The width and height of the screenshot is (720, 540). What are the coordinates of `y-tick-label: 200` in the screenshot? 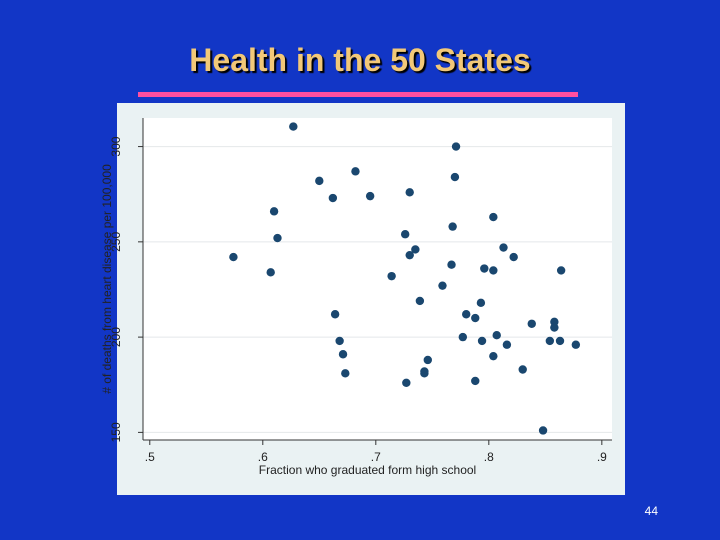 It's located at (116, 337).